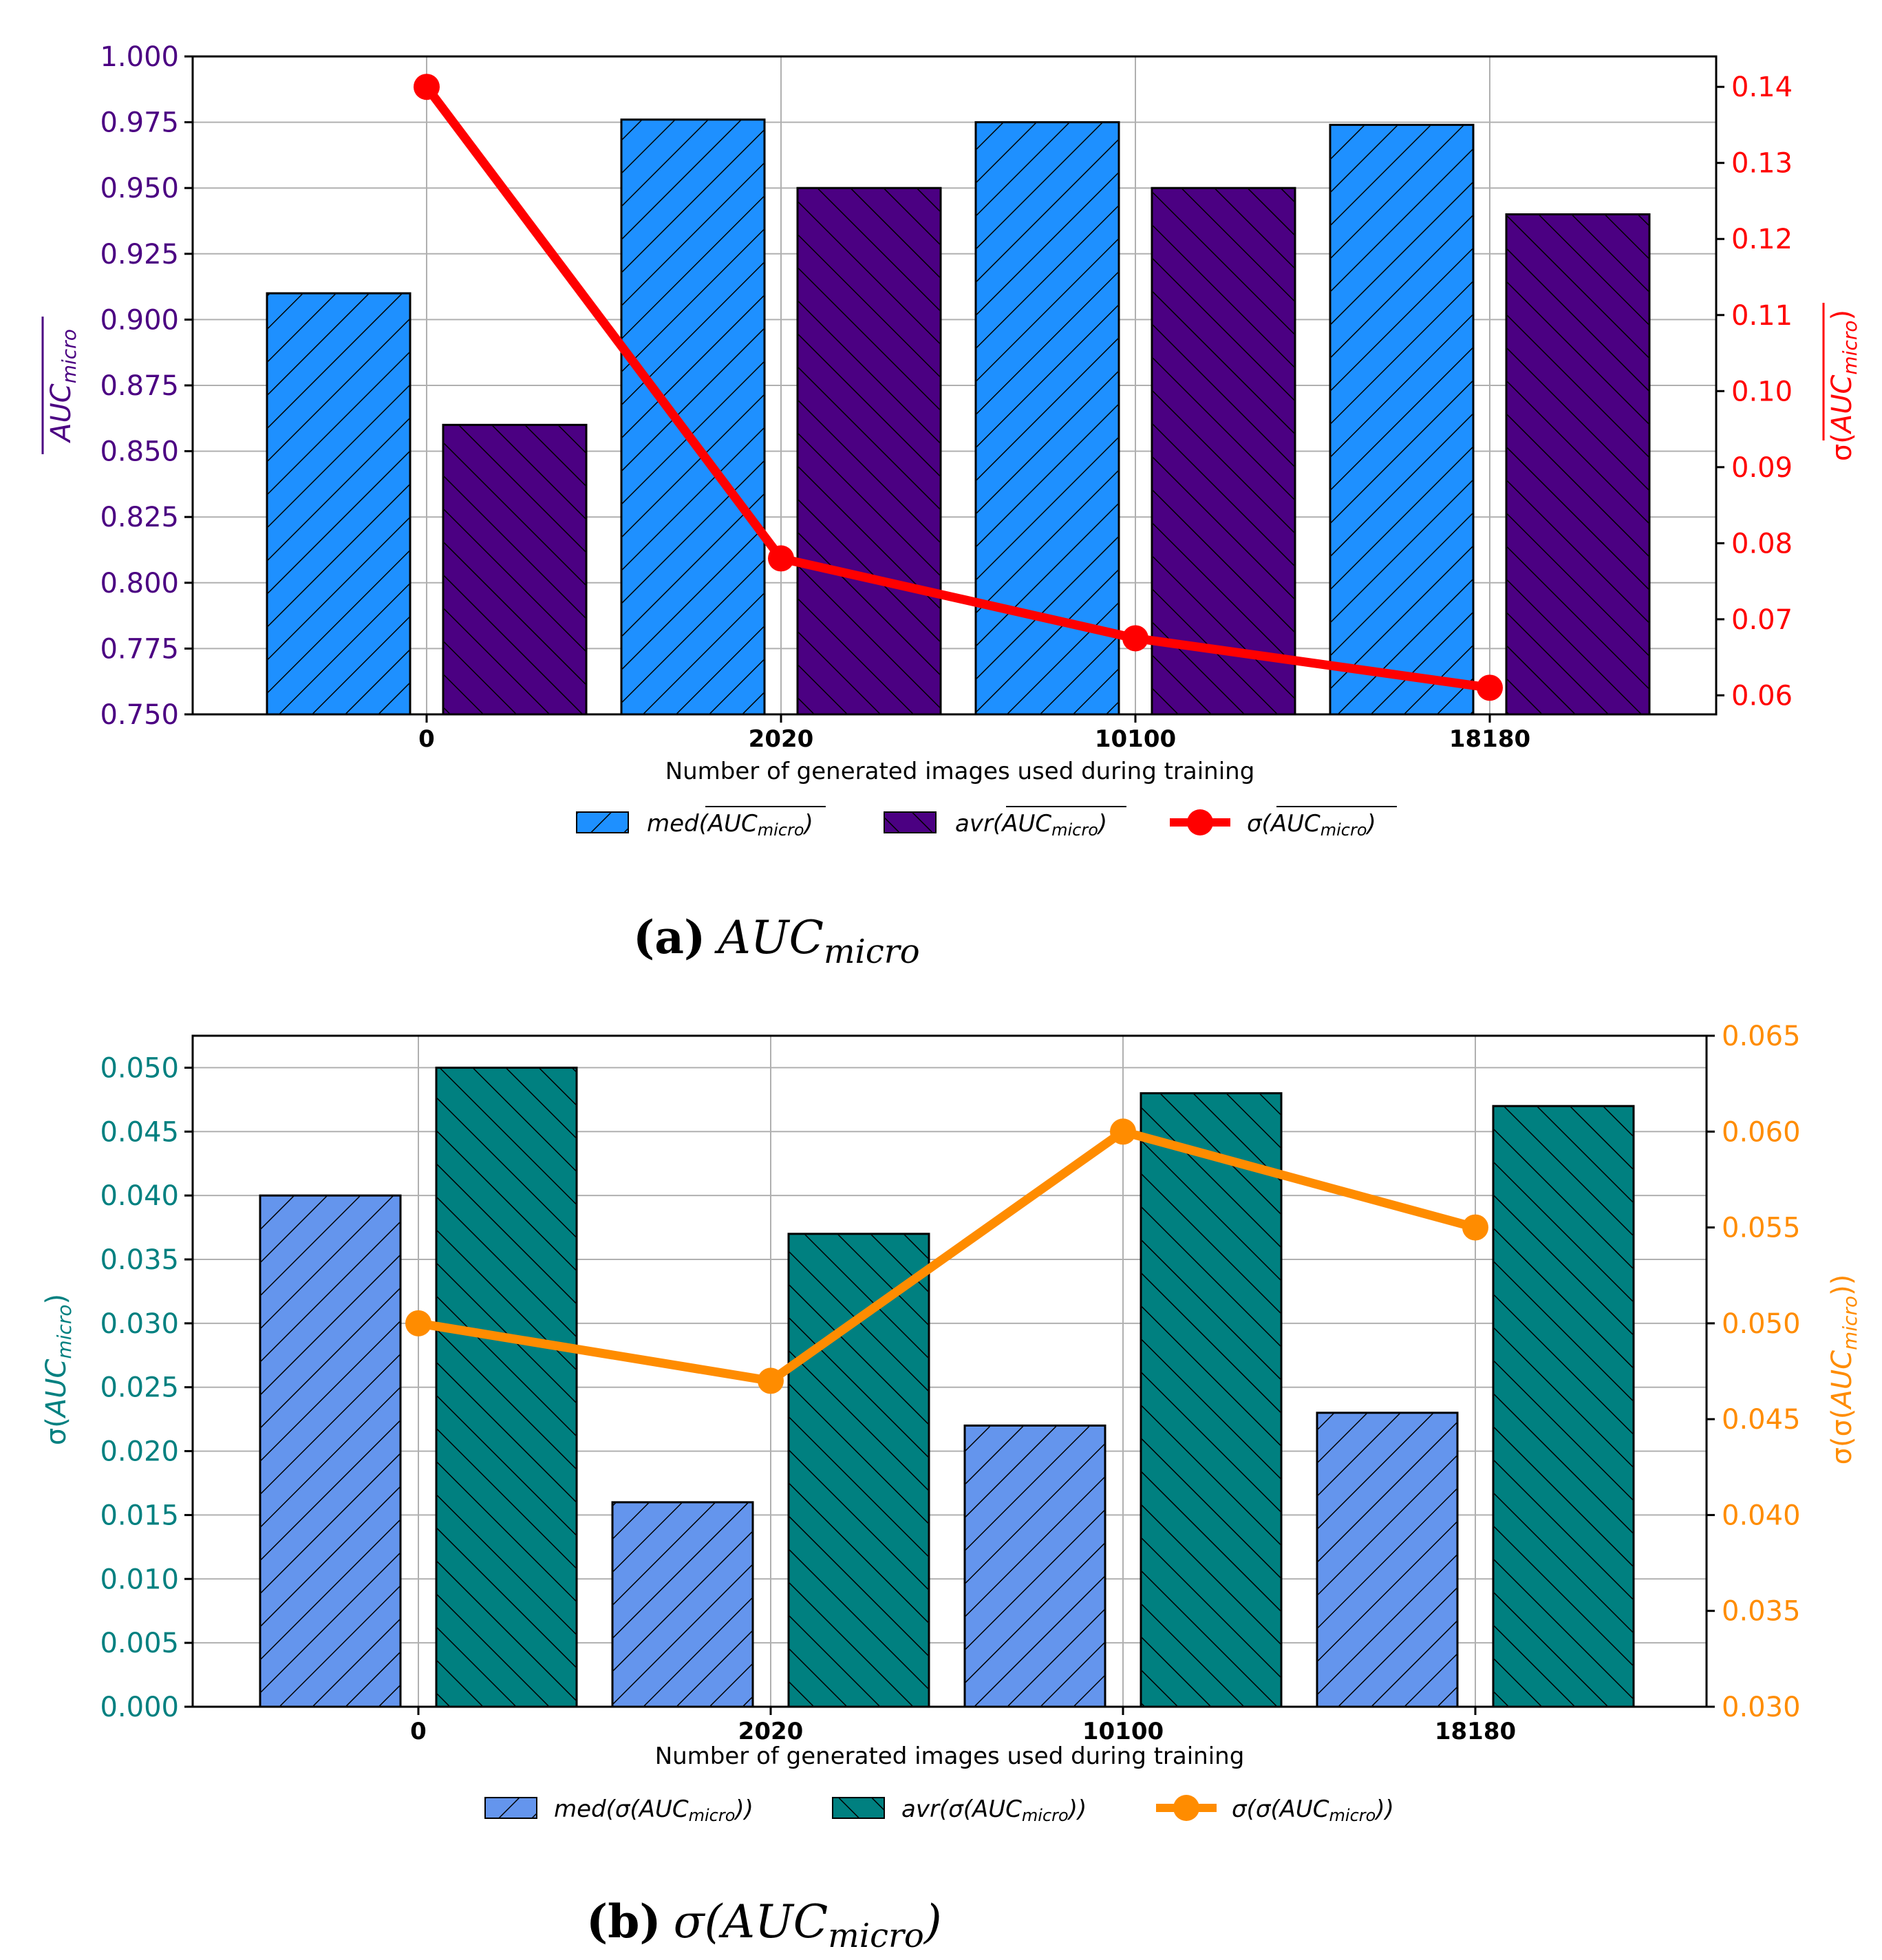 The height and width of the screenshot is (1960, 1882). I want to click on right-tick-label-b: 0.035, so click(1761, 1612).